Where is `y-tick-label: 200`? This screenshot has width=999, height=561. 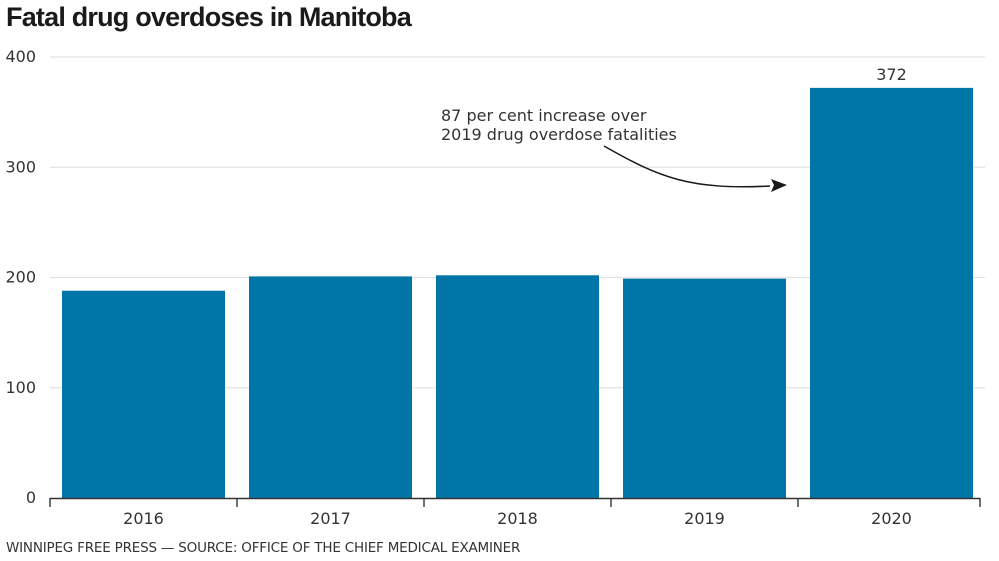 y-tick-label: 200 is located at coordinates (20, 277).